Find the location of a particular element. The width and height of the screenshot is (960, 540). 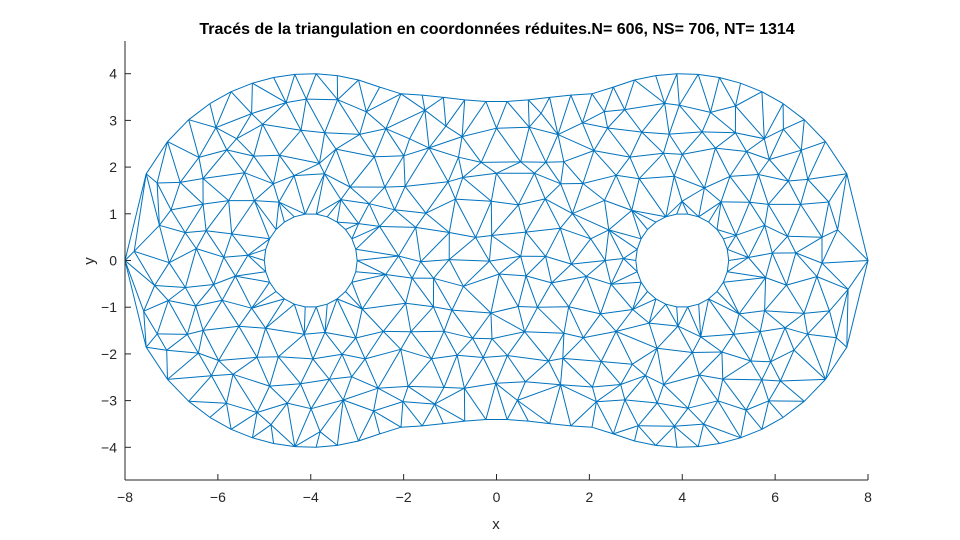

y-tick-label: −2 is located at coordinates (109, 354).